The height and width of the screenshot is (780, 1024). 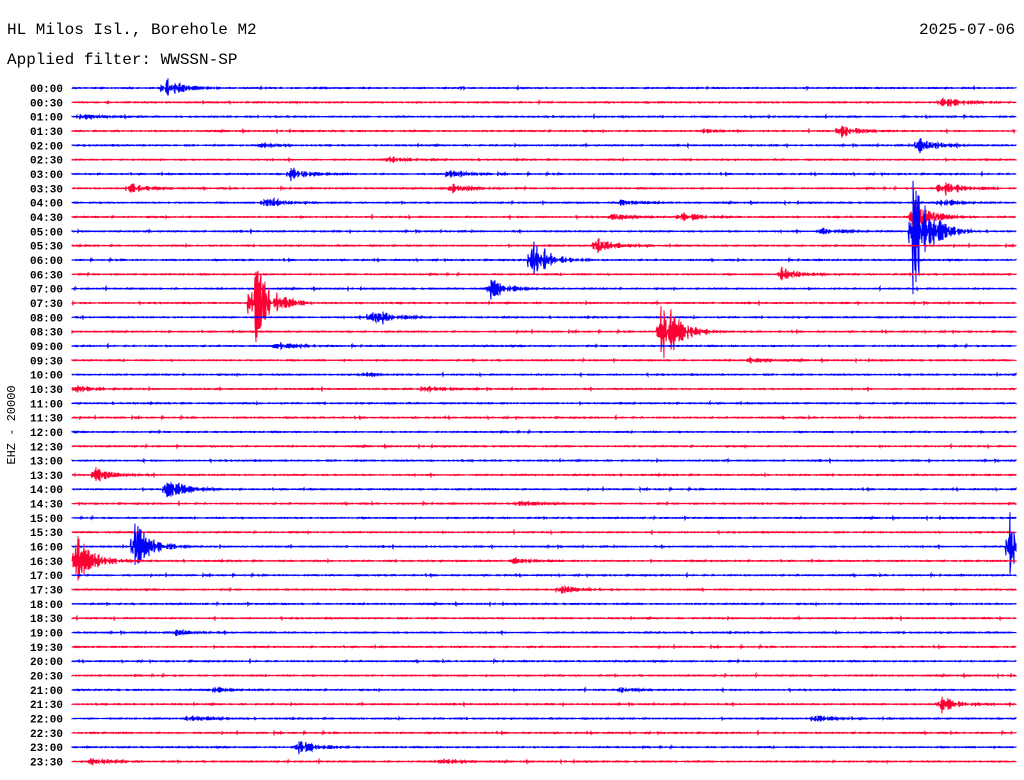 What do you see at coordinates (46, 663) in the screenshot?
I see `row-time-label: 20:00` at bounding box center [46, 663].